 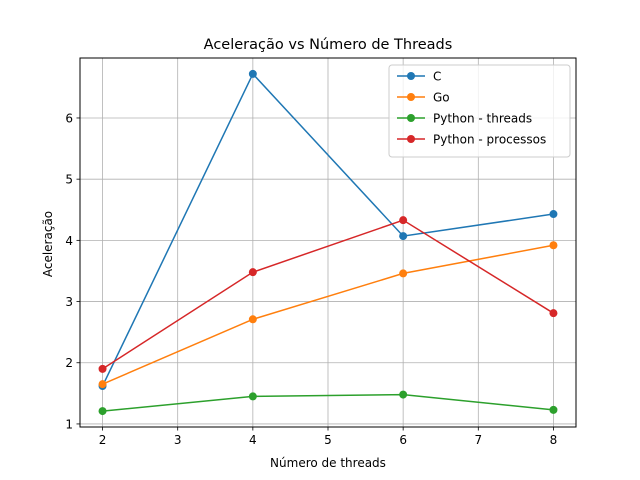 What do you see at coordinates (69, 118) in the screenshot?
I see `y-tick-label: 6` at bounding box center [69, 118].